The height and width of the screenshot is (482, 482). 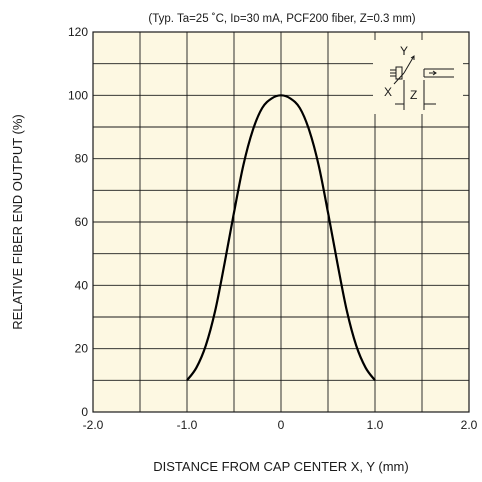 What do you see at coordinates (82, 285) in the screenshot?
I see `y-tick-label: 40` at bounding box center [82, 285].